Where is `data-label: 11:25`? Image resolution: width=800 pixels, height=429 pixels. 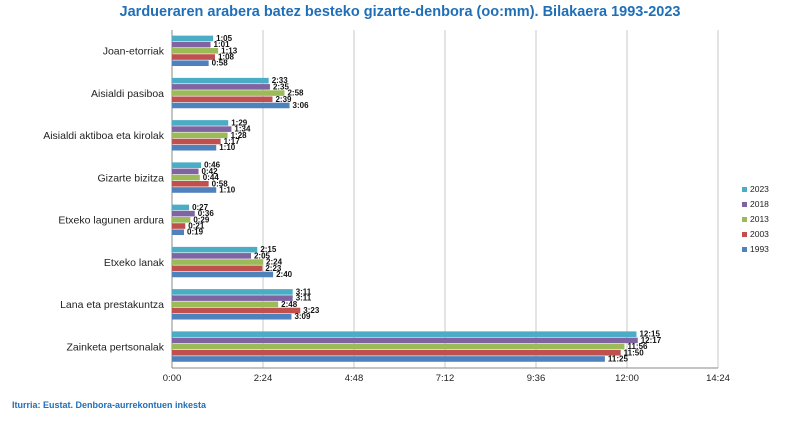 data-label: 11:25 is located at coordinates (618, 358).